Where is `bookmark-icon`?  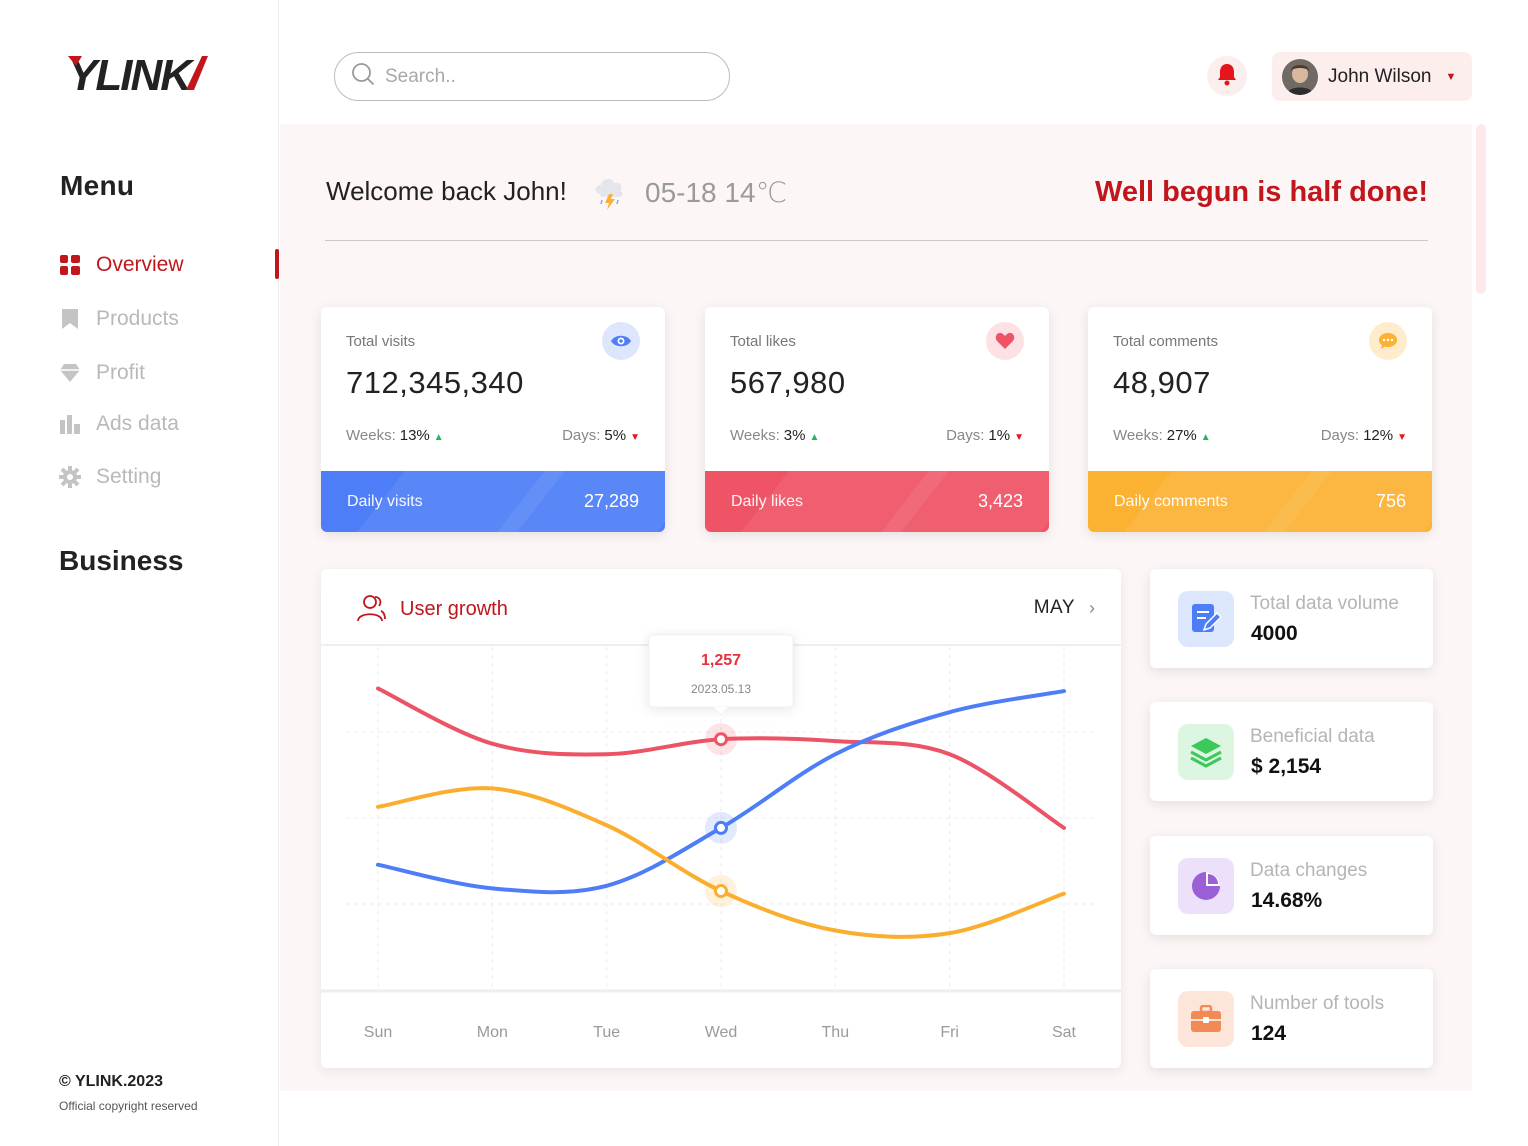 bookmark-icon is located at coordinates (70, 319).